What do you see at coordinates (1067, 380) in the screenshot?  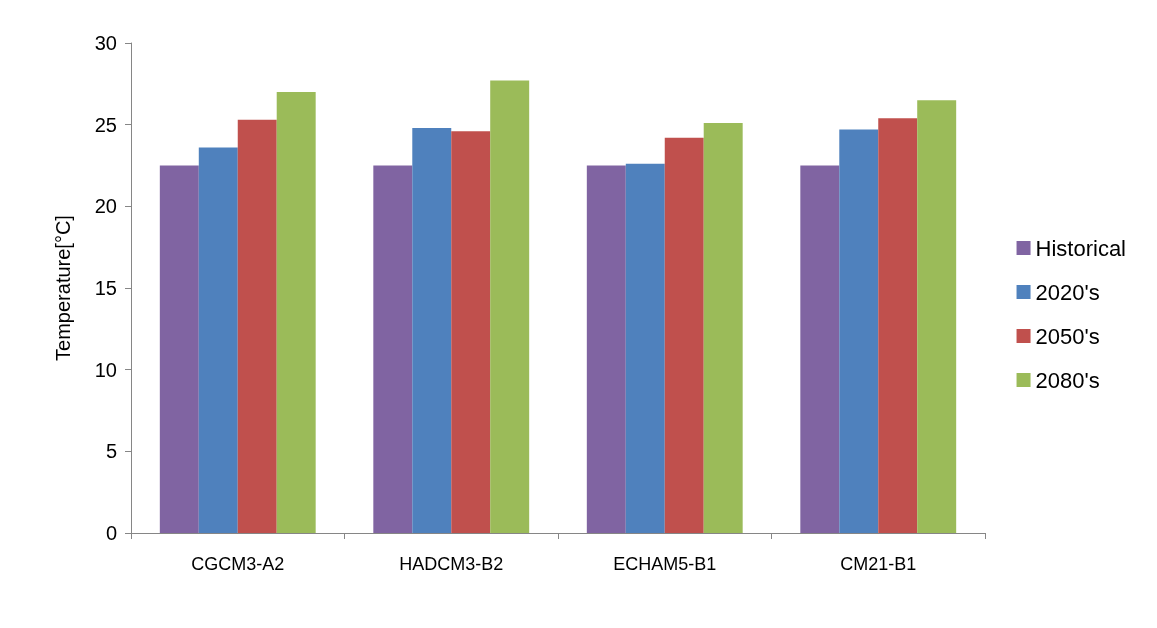 I see `legend-label: 2080's` at bounding box center [1067, 380].